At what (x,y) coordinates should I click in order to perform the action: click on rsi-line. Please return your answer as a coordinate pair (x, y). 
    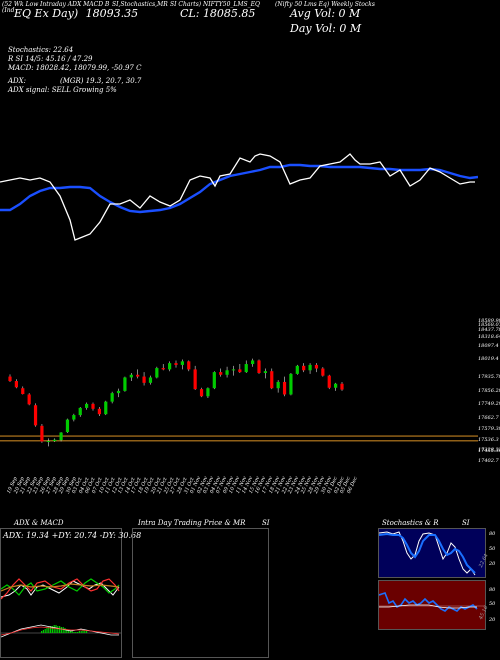
    Looking at the image, I should click on (428, 602).